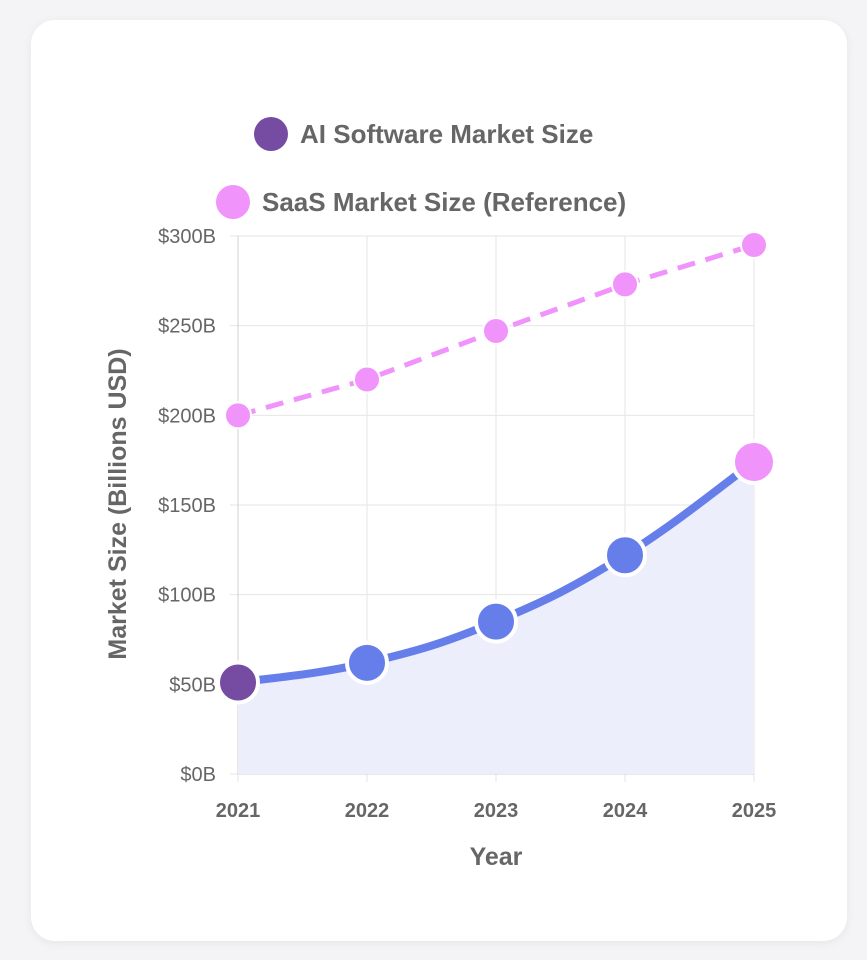  I want to click on x-tick-label-2023: 2023, so click(496, 811).